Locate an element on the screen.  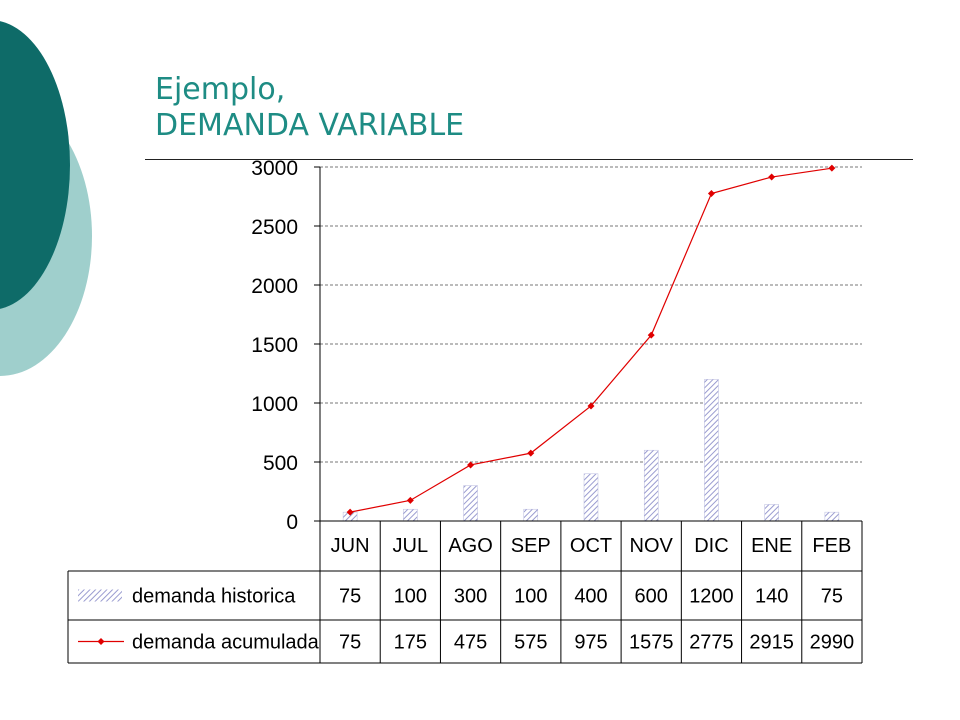
data-label-acumulada: 2775 is located at coordinates (711, 643).